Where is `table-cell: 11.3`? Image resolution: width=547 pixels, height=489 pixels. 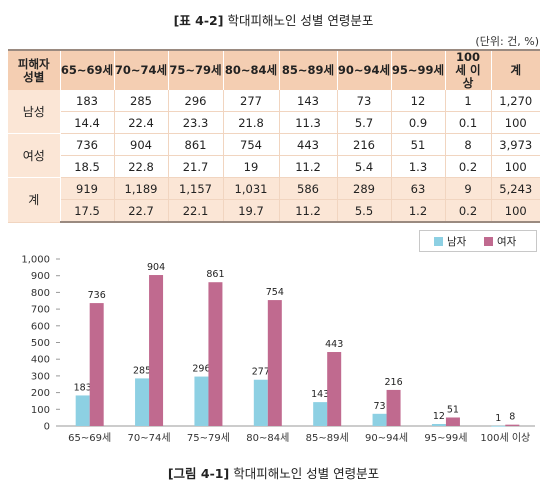
table-cell: 11.3 is located at coordinates (308, 122).